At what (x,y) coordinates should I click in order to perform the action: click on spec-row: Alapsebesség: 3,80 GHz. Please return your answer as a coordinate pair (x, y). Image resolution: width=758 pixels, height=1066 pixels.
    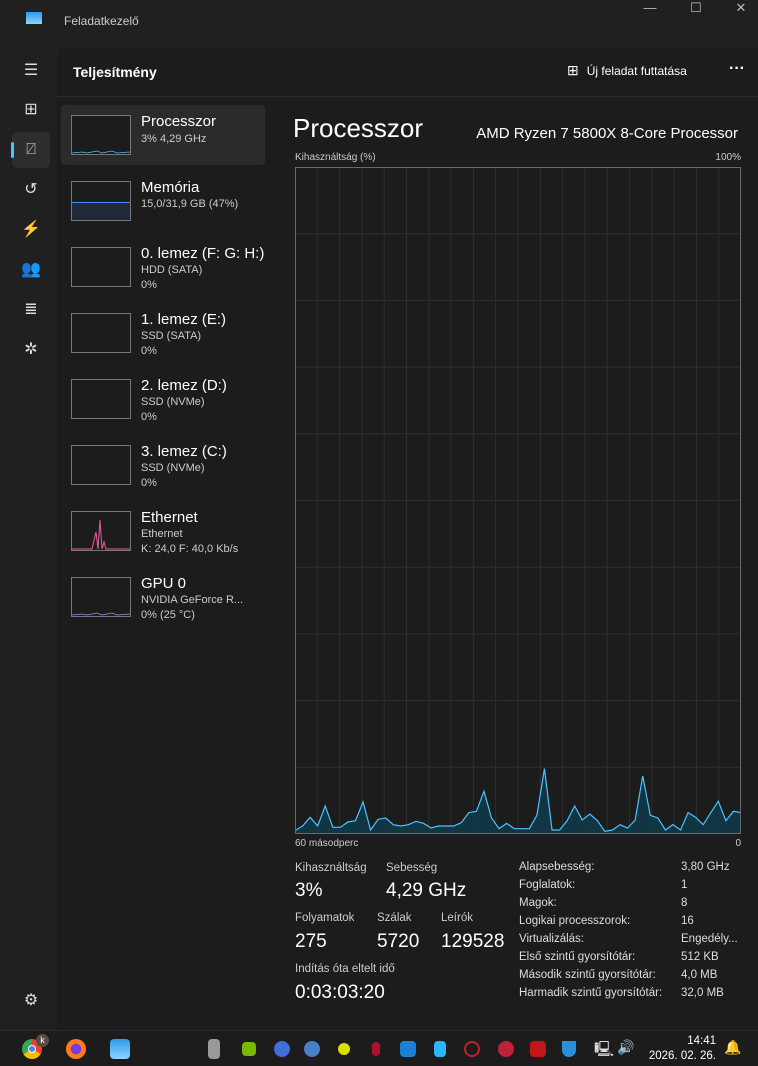
    Looking at the image, I should click on (634, 867).